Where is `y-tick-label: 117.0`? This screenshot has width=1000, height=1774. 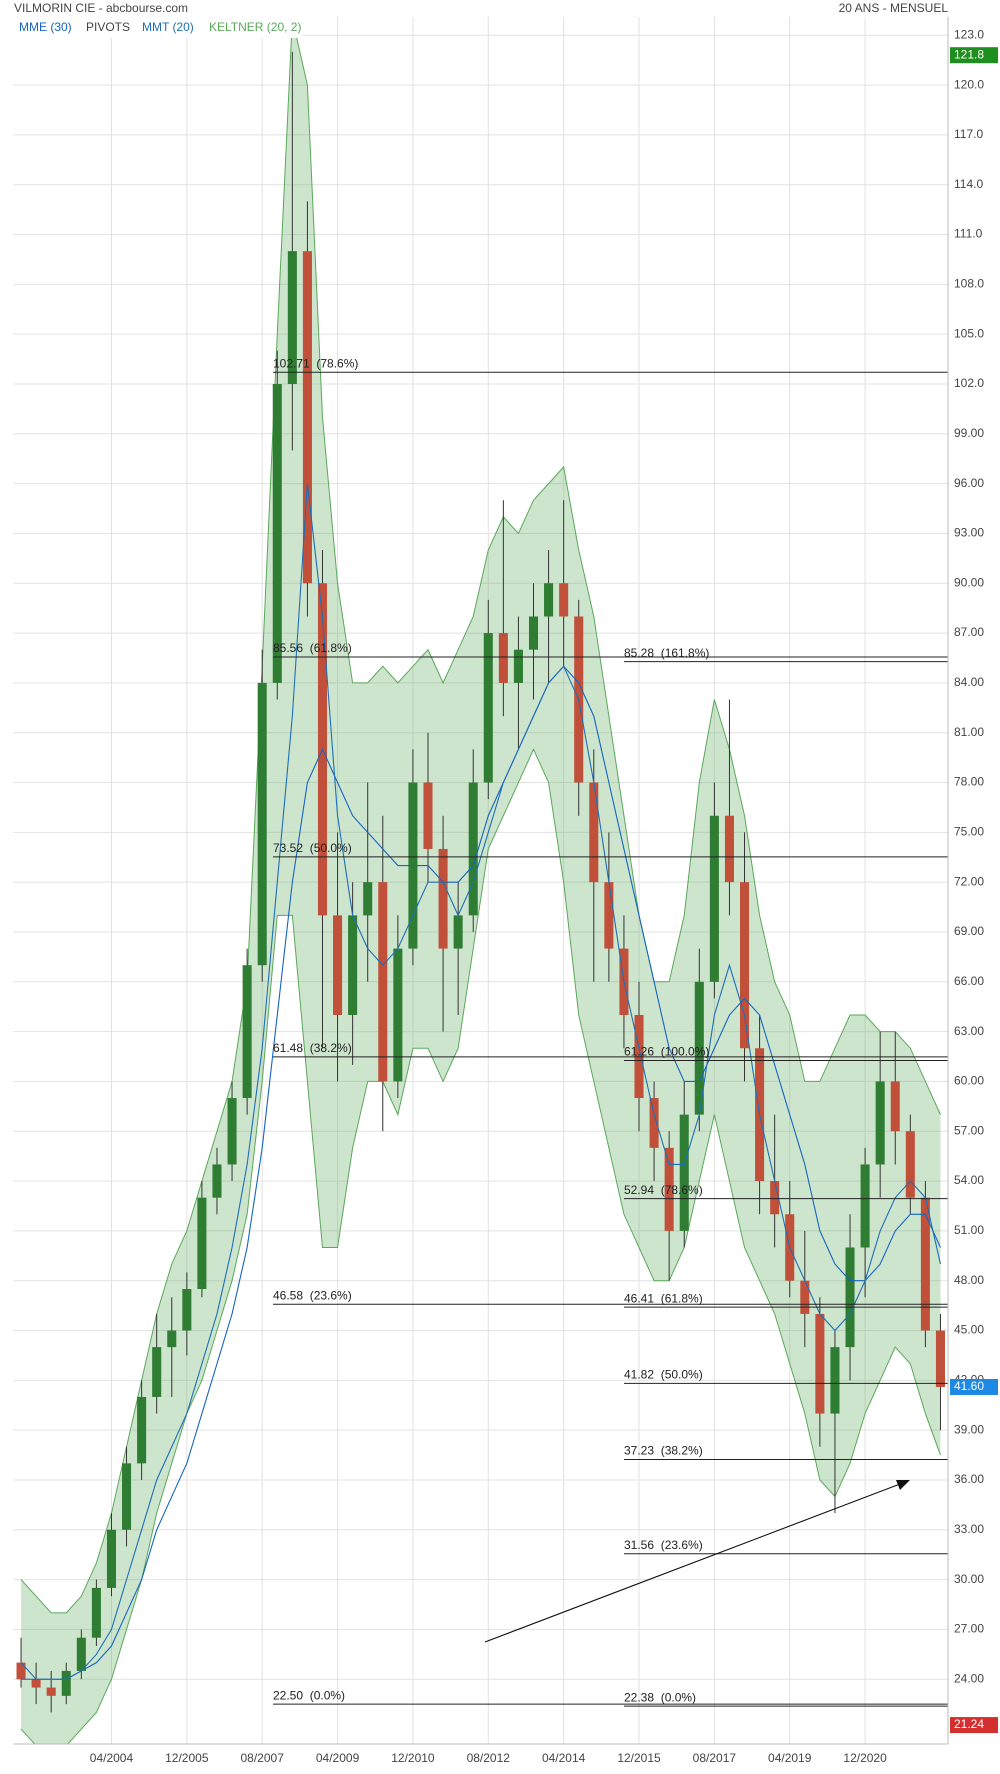 y-tick-label: 117.0 is located at coordinates (968, 134).